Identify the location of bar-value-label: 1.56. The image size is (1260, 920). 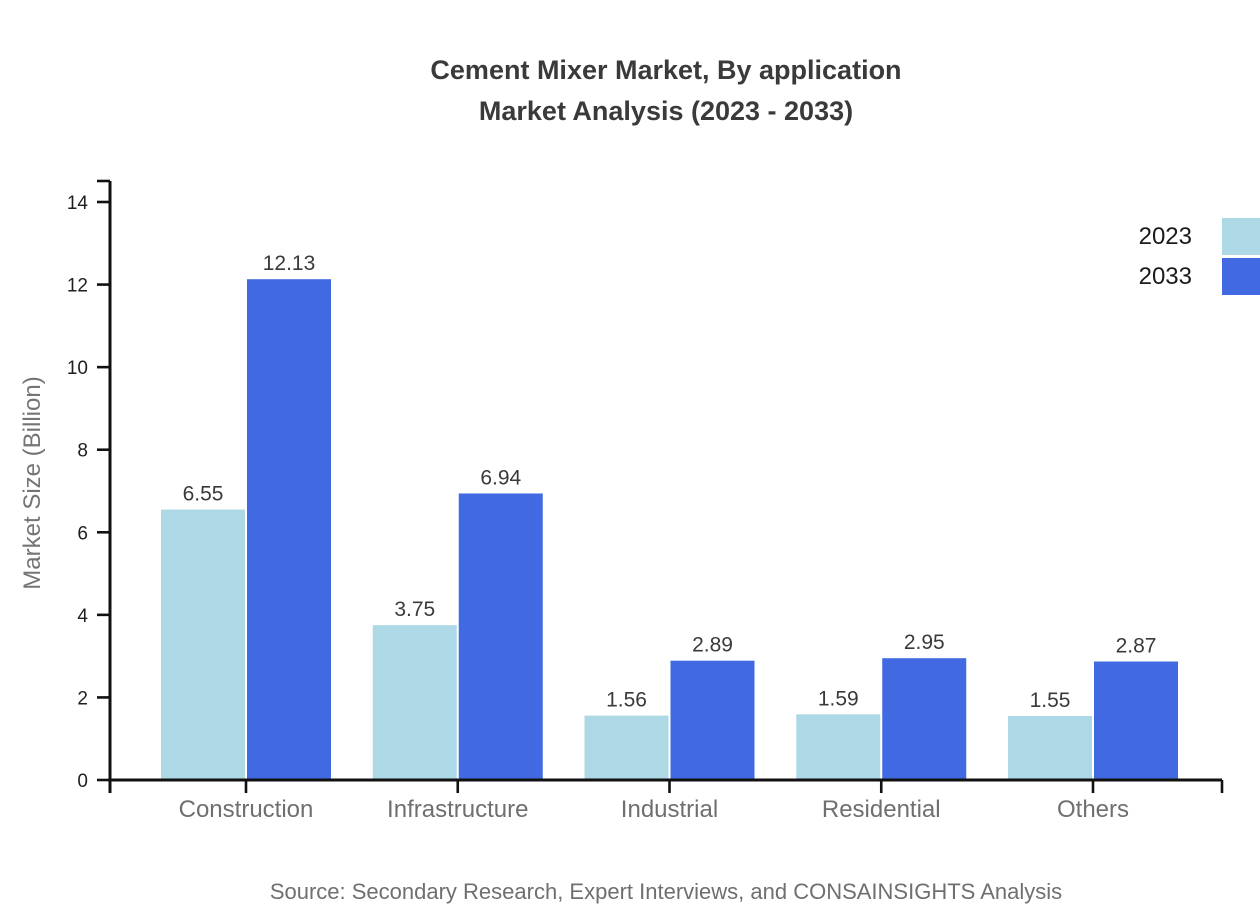
(626, 700).